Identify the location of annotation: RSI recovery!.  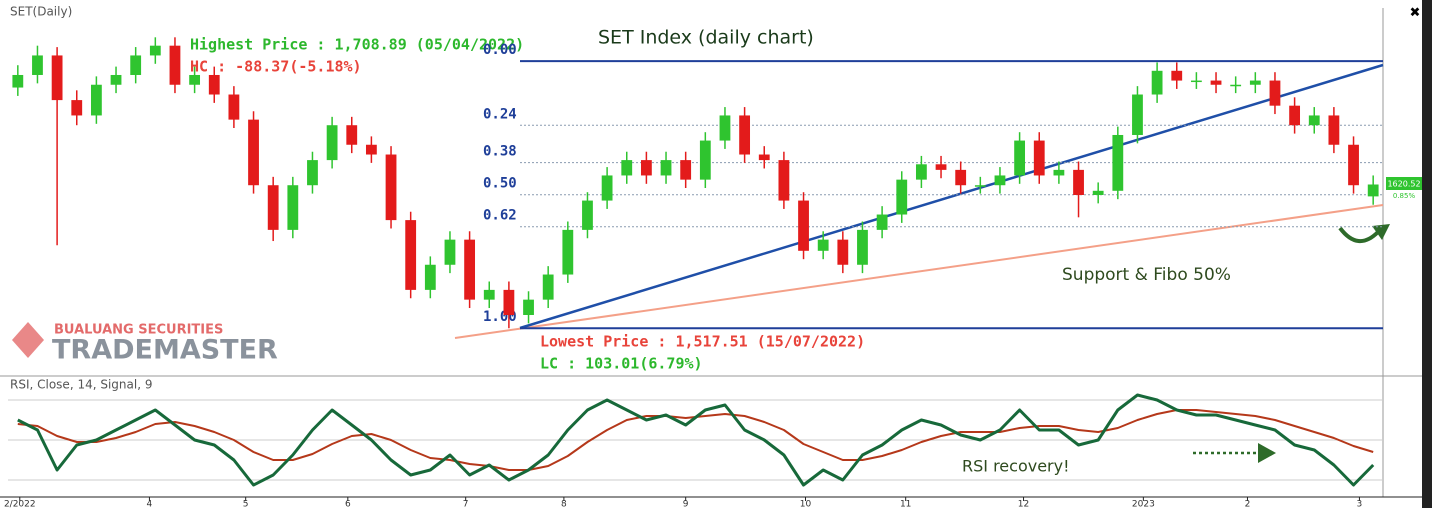
(1016, 466).